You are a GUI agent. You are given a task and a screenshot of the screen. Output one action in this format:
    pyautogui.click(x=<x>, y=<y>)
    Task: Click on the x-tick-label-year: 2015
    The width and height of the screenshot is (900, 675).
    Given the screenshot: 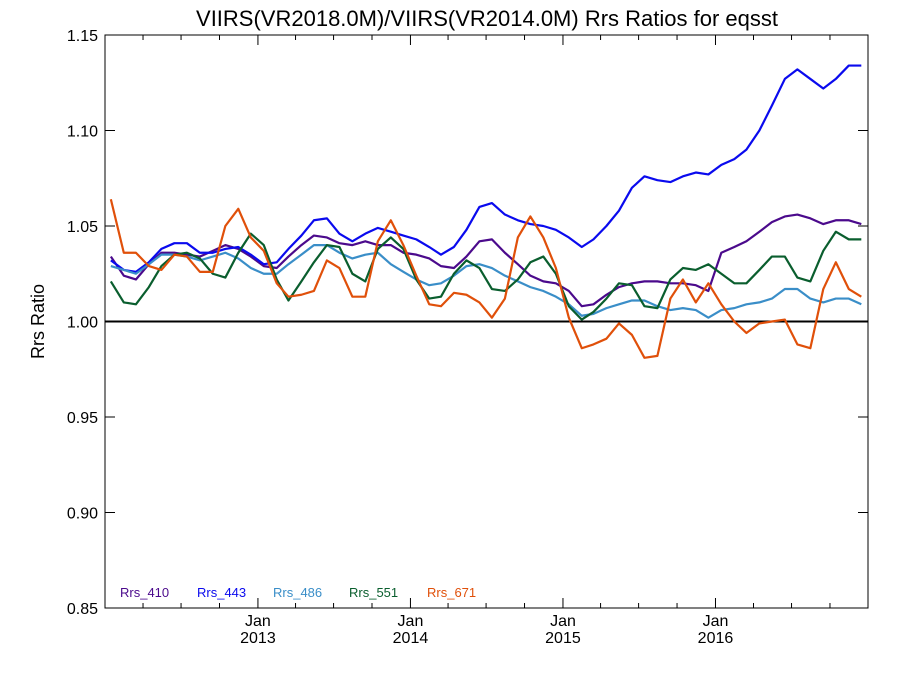 What is the action you would take?
    pyautogui.click(x=563, y=638)
    